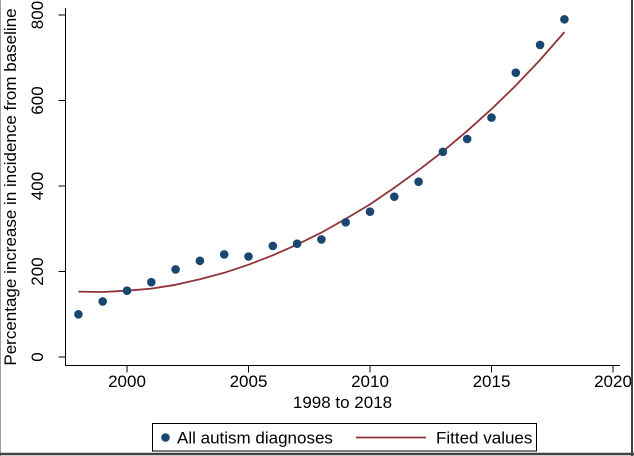 This screenshot has height=456, width=634. What do you see at coordinates (37, 100) in the screenshot?
I see `y-tick-label: 600` at bounding box center [37, 100].